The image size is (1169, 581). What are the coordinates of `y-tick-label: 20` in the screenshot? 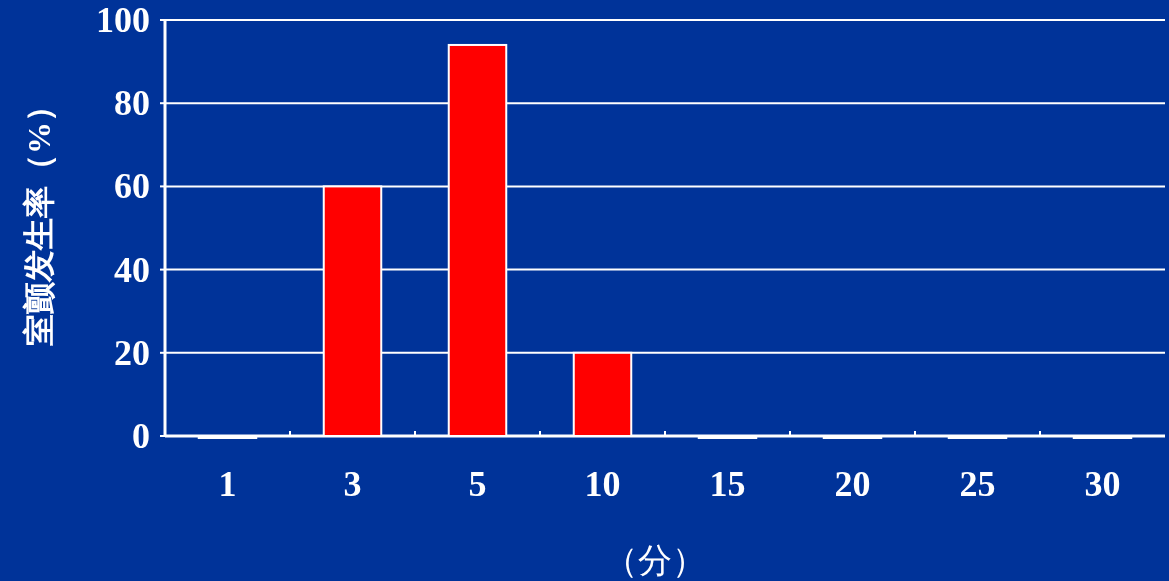 It's located at (132, 352).